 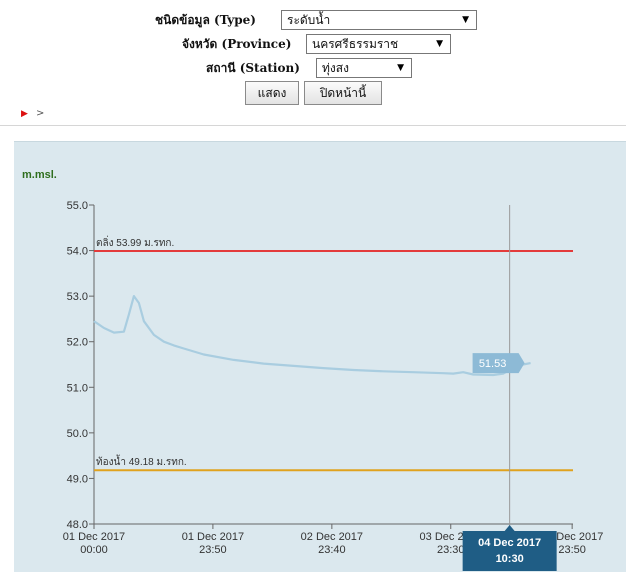 What do you see at coordinates (493, 364) in the screenshot?
I see `last-value-label: 51.53` at bounding box center [493, 364].